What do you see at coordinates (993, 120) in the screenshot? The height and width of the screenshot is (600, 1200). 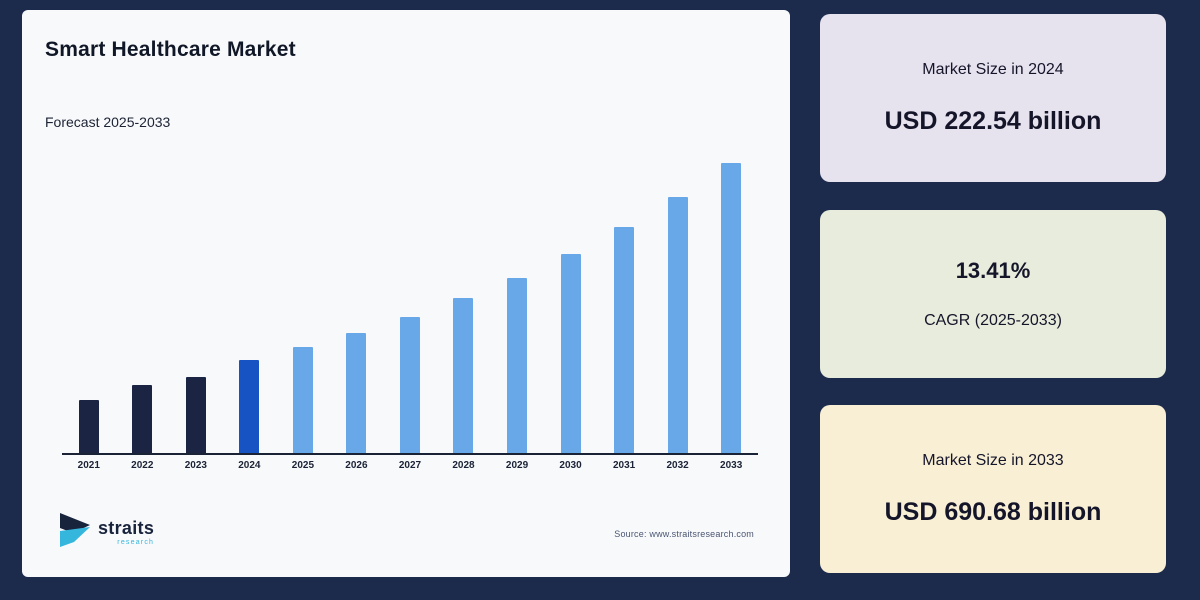 I see `market-size-2024-value: USD 222.54 billion` at bounding box center [993, 120].